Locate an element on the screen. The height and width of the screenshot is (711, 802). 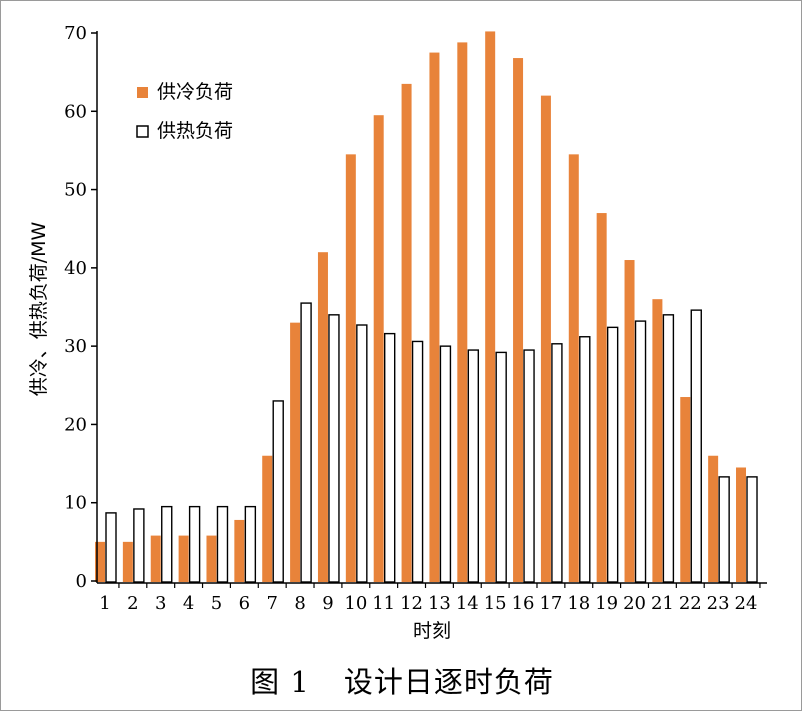
figure-title: 设计日逐时负荷 is located at coordinates (448, 682).